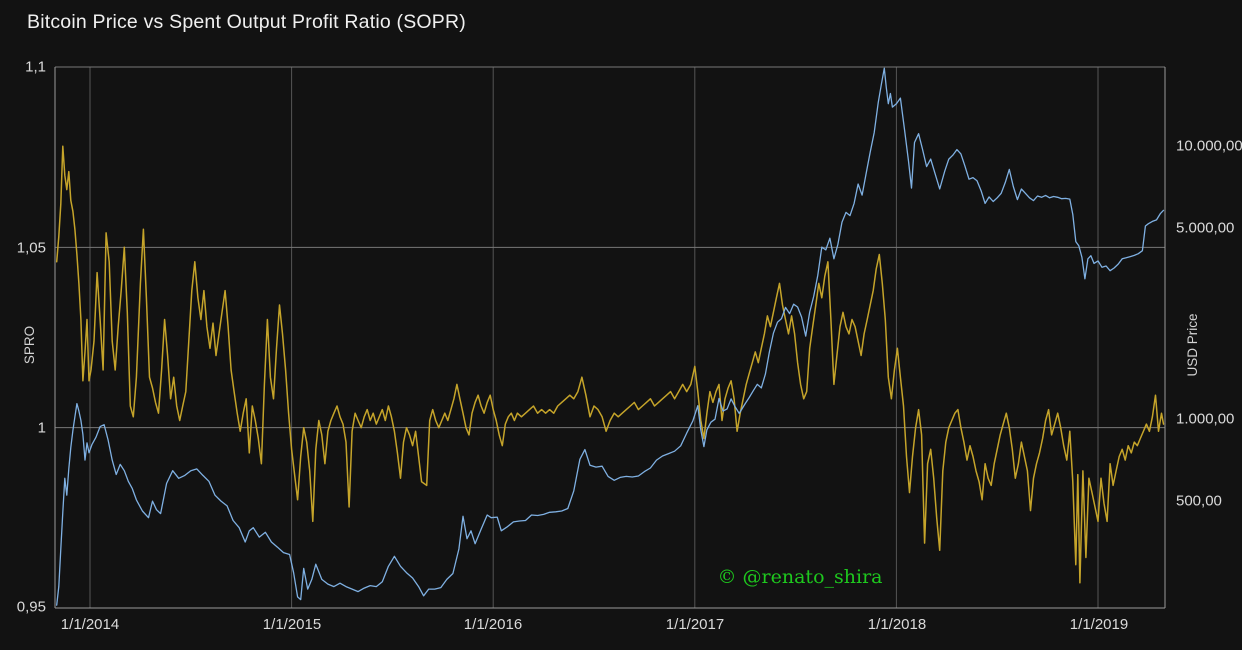 This screenshot has width=1242, height=650. What do you see at coordinates (1099, 624) in the screenshot?
I see `x-axis-tick-2019: 1/1/2019` at bounding box center [1099, 624].